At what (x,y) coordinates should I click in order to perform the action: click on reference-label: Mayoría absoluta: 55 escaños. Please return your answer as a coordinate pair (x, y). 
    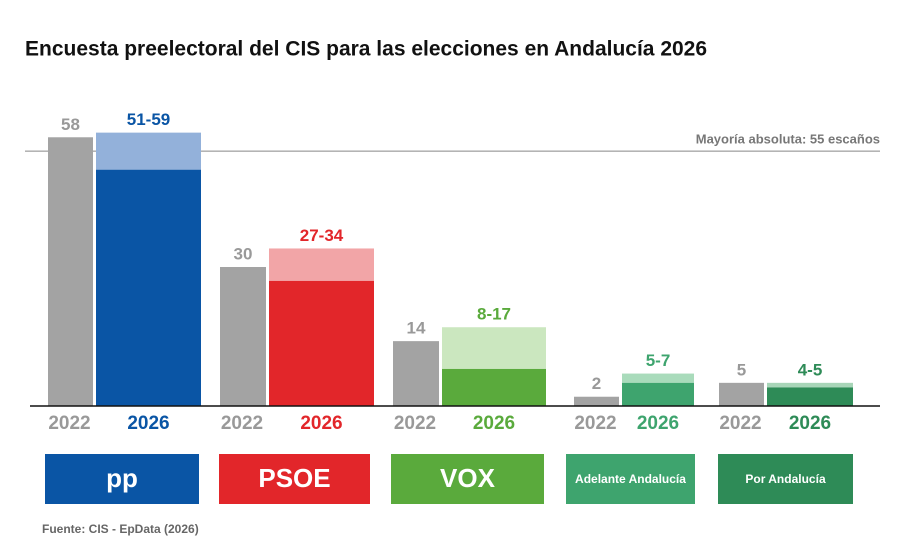
    Looking at the image, I should click on (788, 139).